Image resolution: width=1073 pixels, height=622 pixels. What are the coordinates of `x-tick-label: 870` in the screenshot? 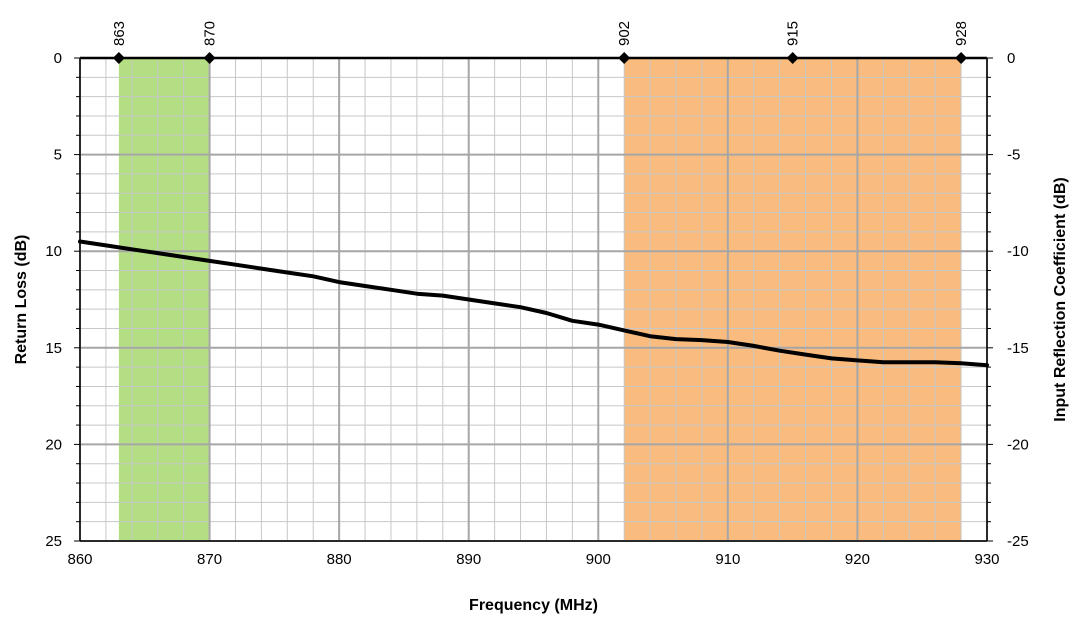 It's located at (209, 559).